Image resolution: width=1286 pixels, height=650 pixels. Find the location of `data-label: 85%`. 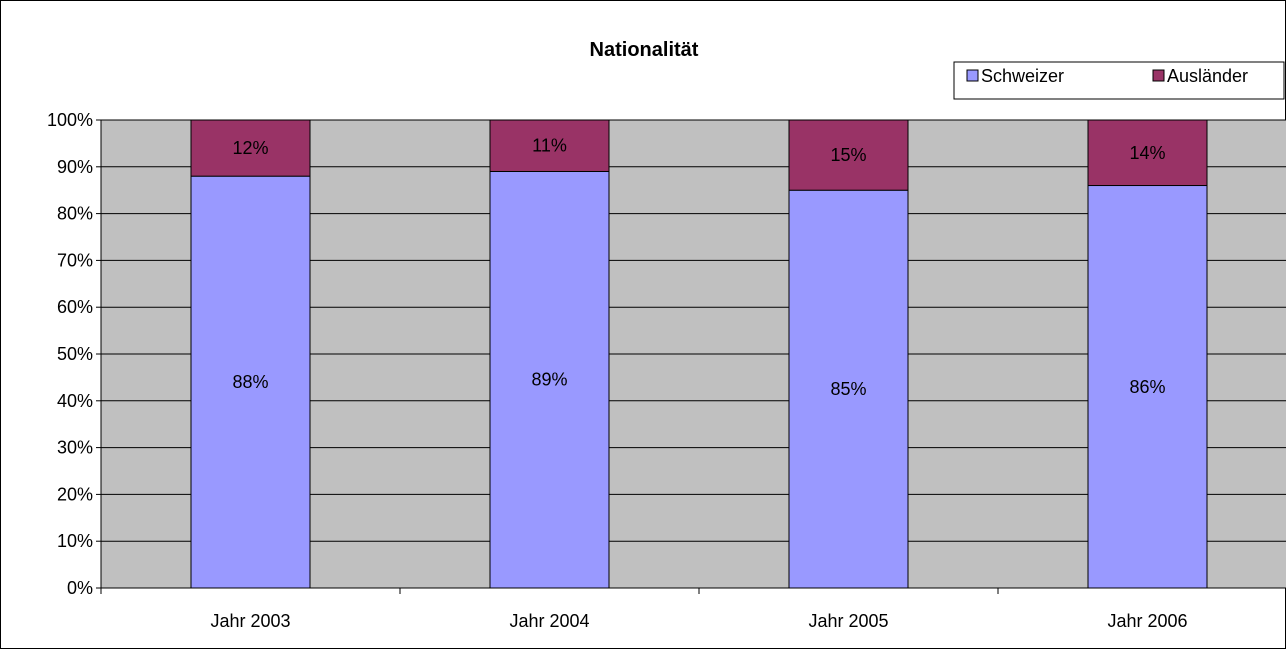

data-label: 85% is located at coordinates (848, 389).